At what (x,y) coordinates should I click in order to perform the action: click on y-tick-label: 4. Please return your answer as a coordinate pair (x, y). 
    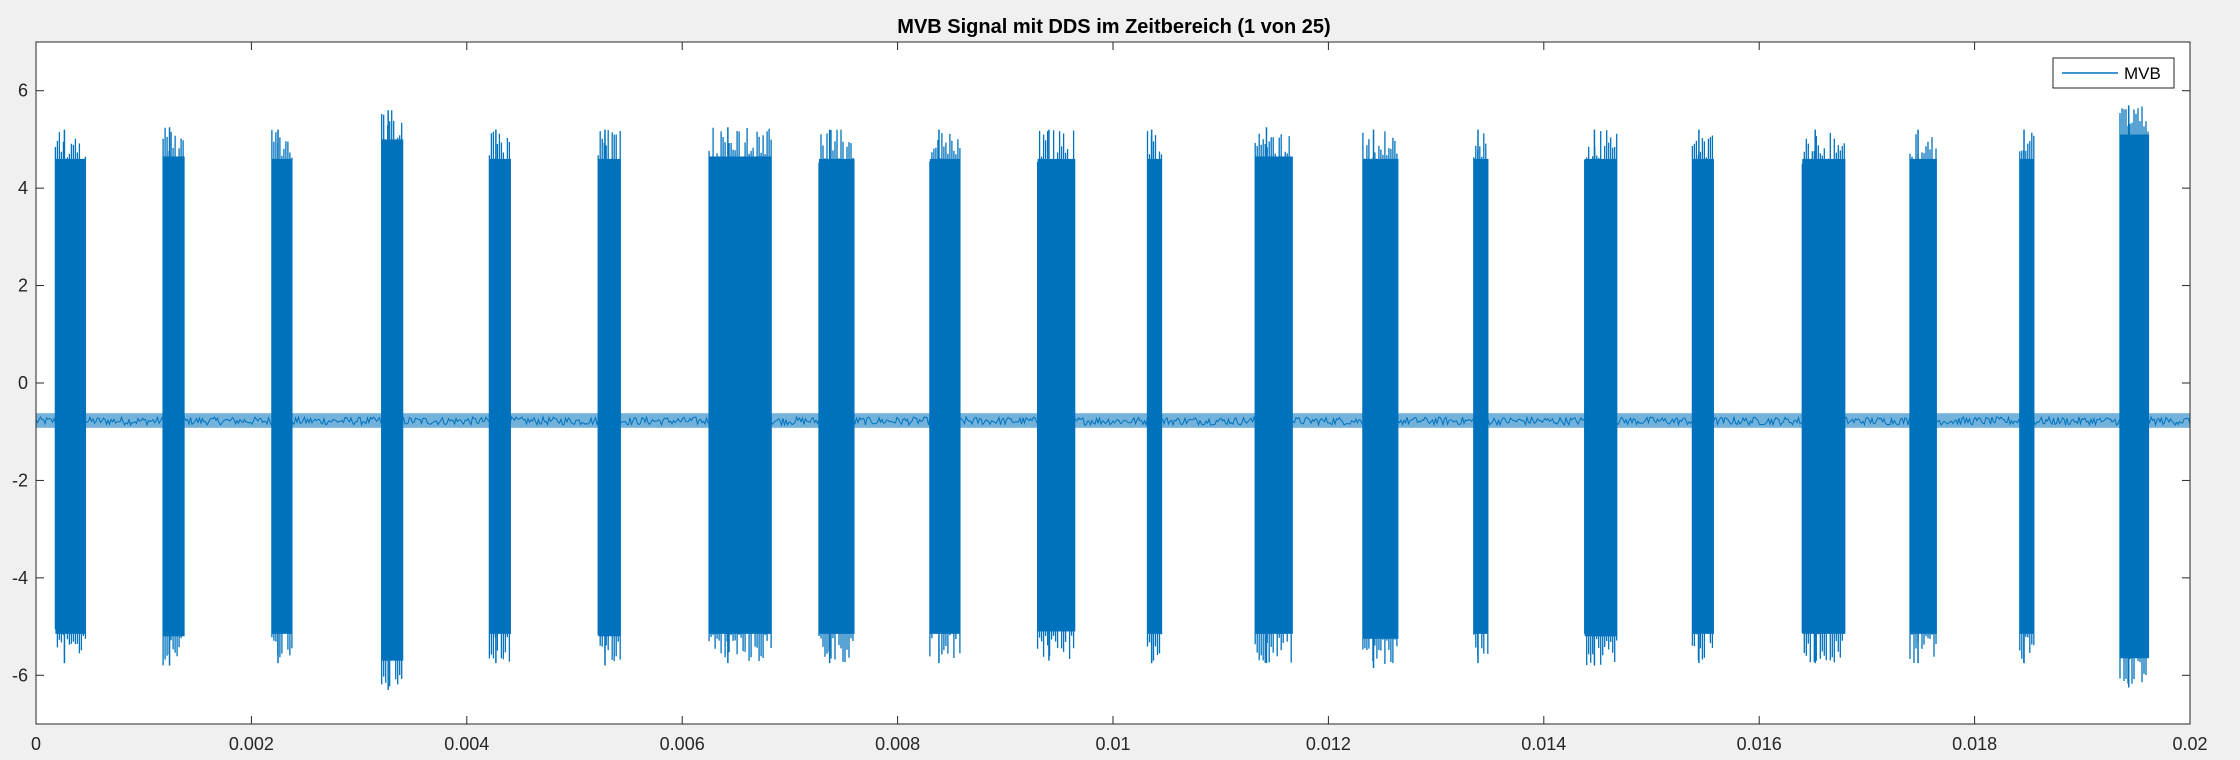
    Looking at the image, I should click on (23, 188).